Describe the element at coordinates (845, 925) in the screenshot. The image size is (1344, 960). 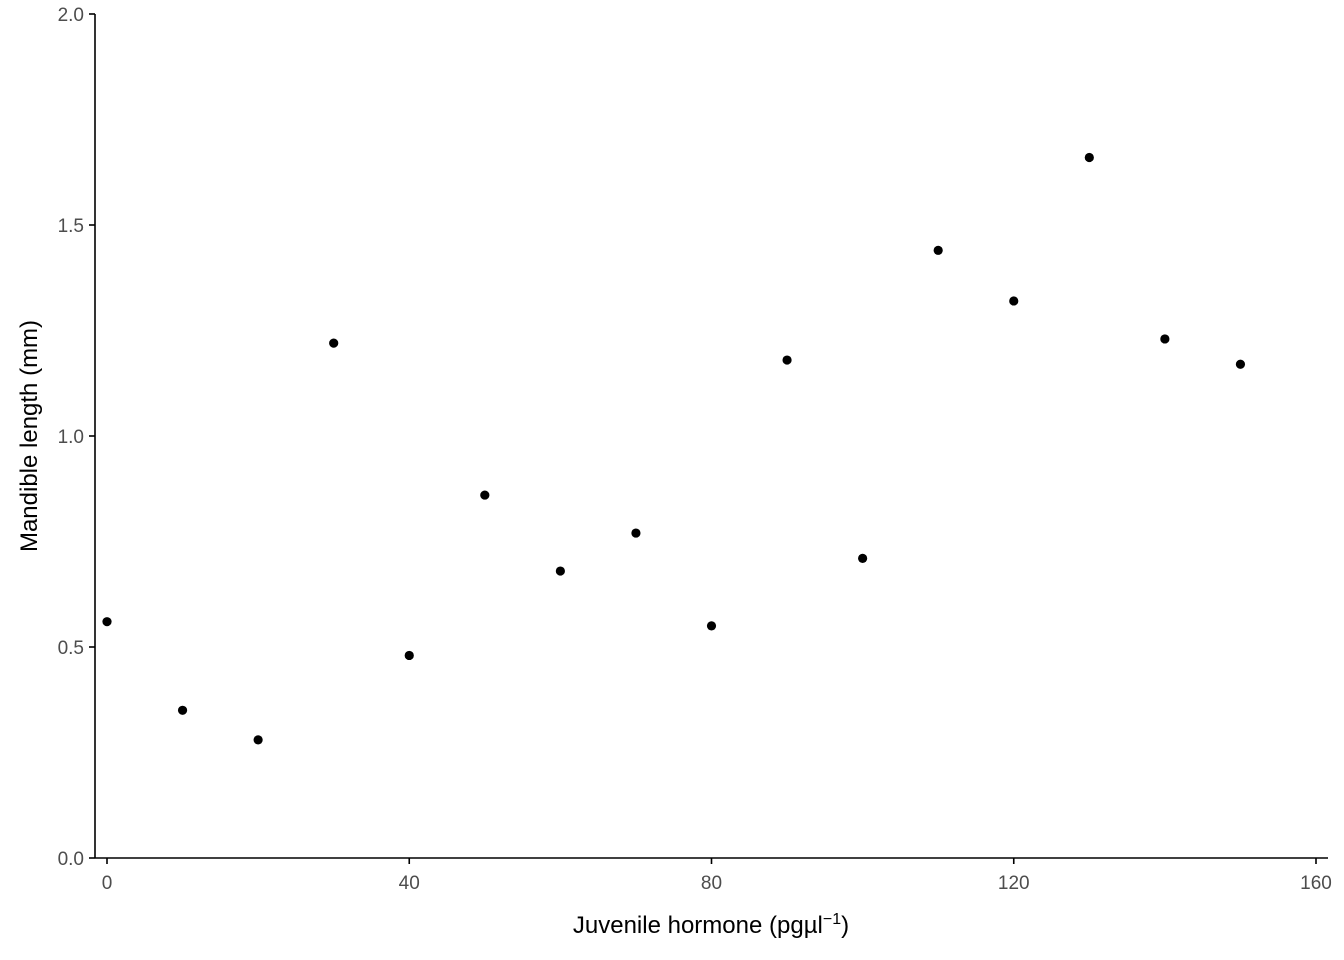
I see `x-axis-title-close: )` at that location.